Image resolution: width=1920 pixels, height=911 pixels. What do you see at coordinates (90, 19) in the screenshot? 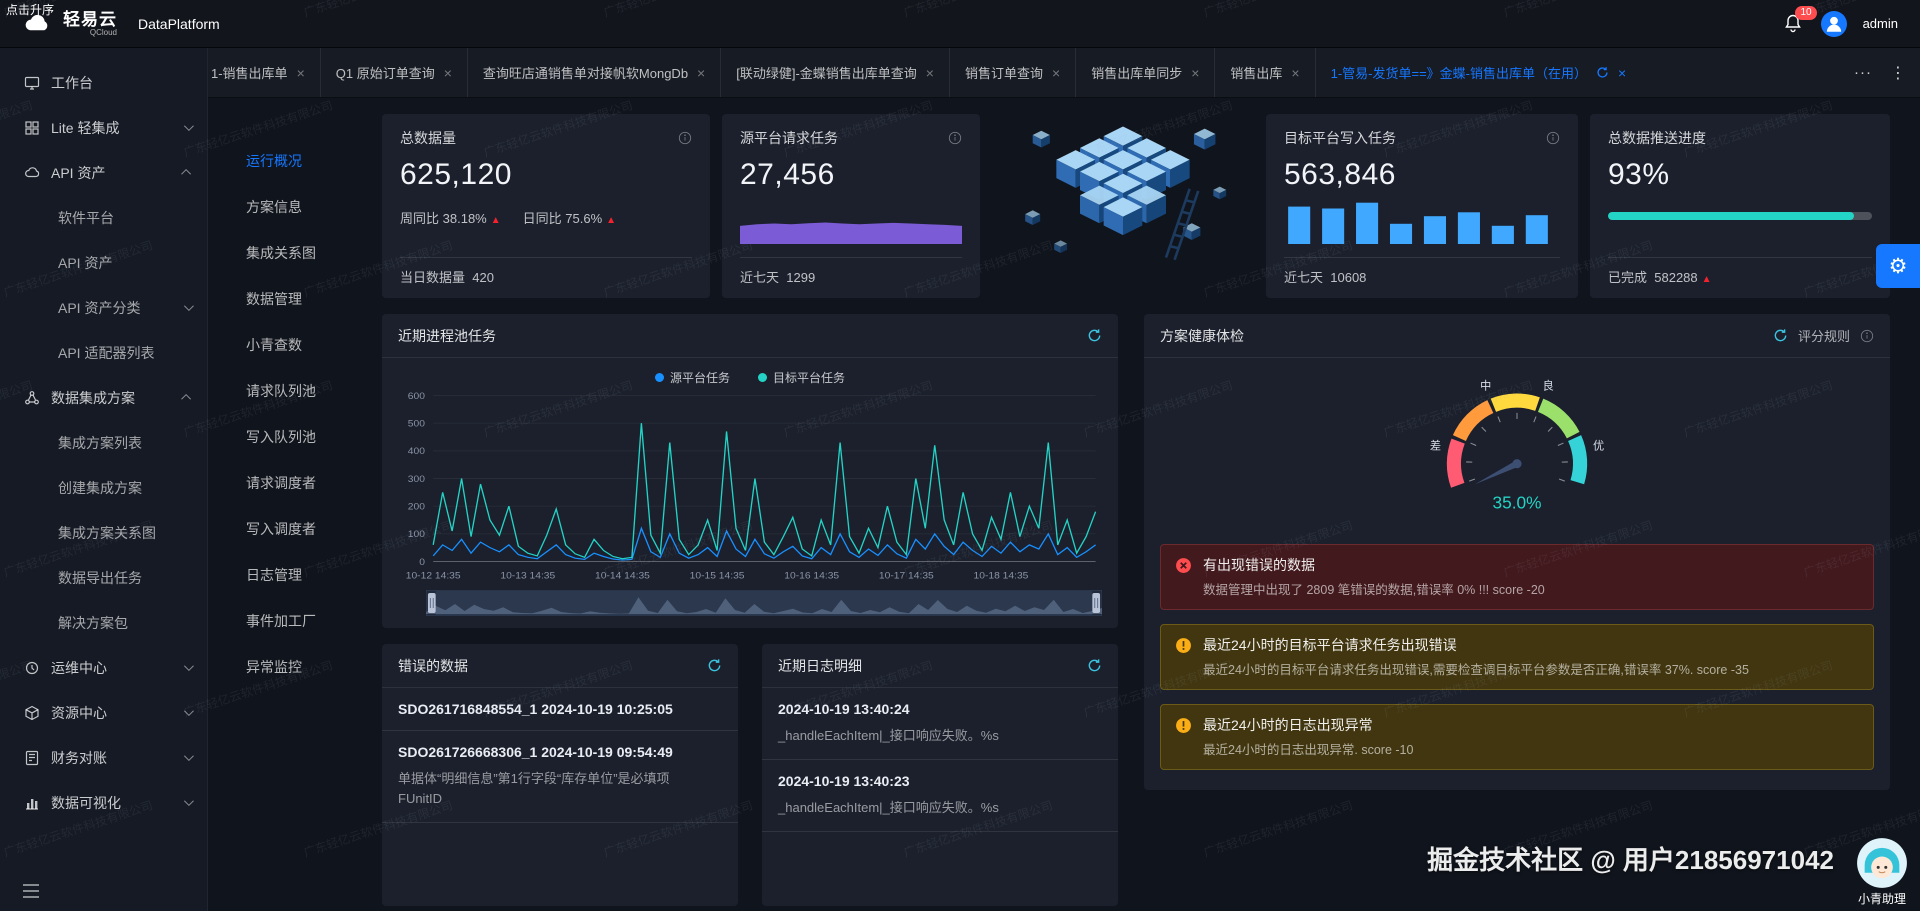
I see `brand-title: 轻易云` at bounding box center [90, 19].